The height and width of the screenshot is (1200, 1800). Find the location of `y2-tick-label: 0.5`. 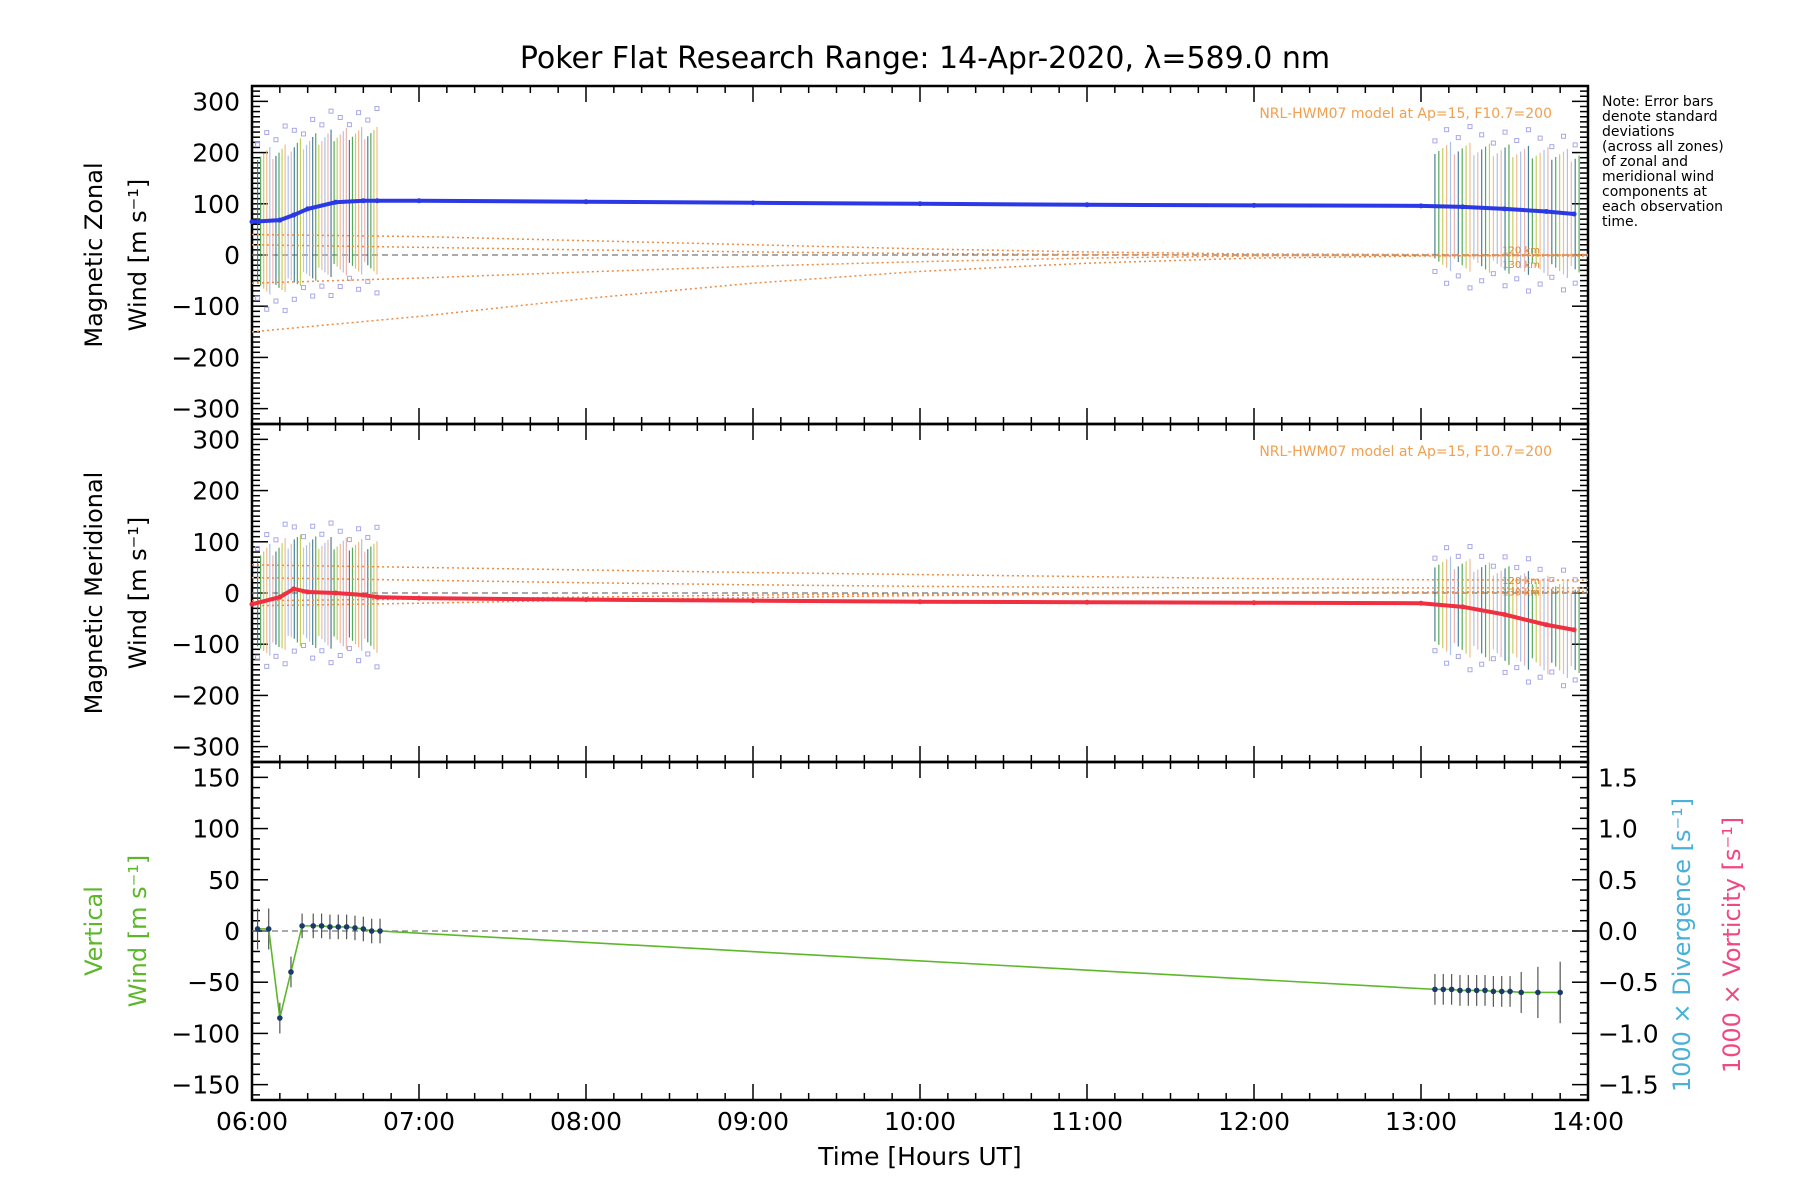

y2-tick-label: 0.5 is located at coordinates (1618, 880).